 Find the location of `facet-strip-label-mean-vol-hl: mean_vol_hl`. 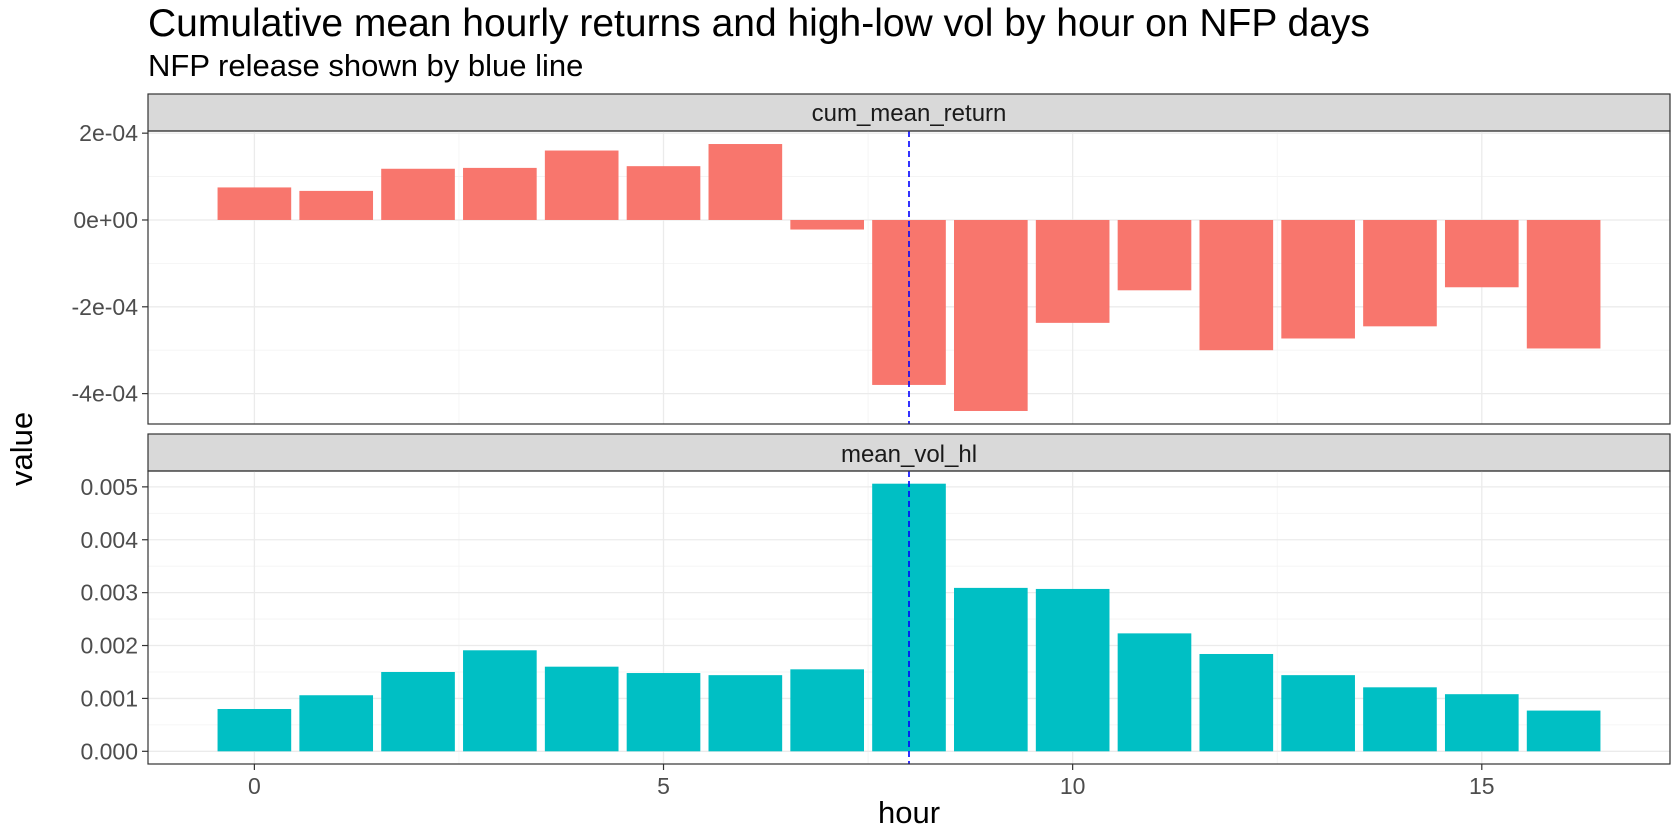

facet-strip-label-mean-vol-hl: mean_vol_hl is located at coordinates (909, 454).